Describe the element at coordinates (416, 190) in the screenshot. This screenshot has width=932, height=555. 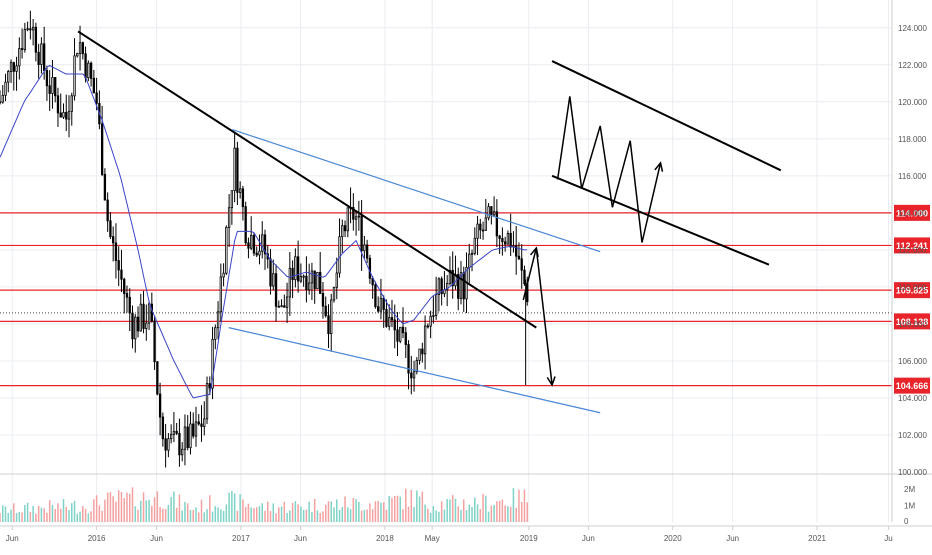
I see `channel-upper-line` at that location.